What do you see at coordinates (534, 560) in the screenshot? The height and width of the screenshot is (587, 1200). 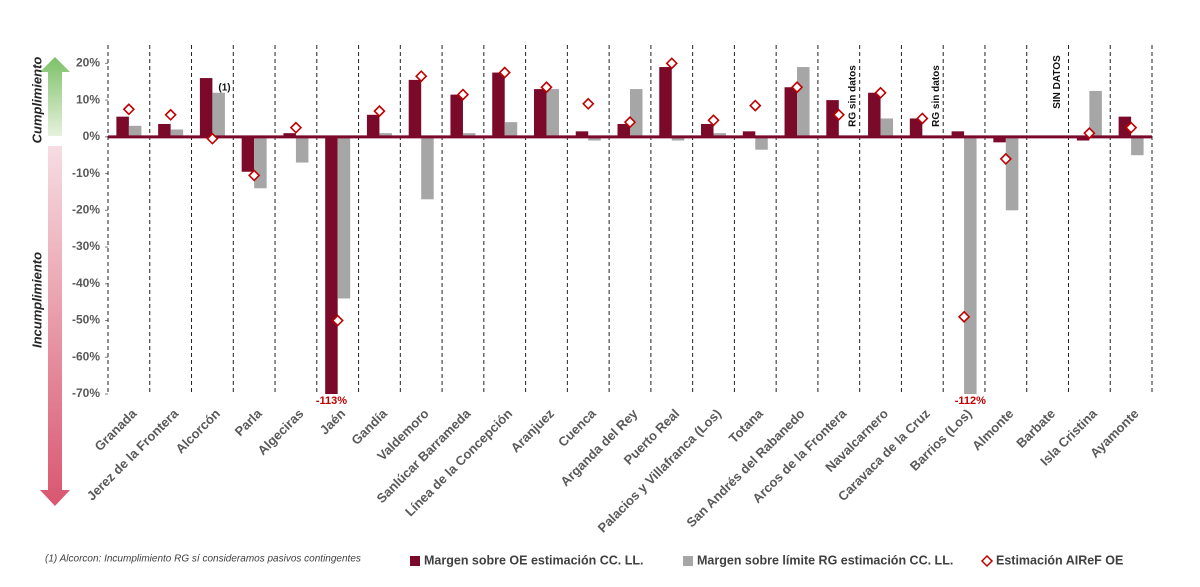 I see `legend-label: Margen sobre OE estimación CC. LL.` at bounding box center [534, 560].